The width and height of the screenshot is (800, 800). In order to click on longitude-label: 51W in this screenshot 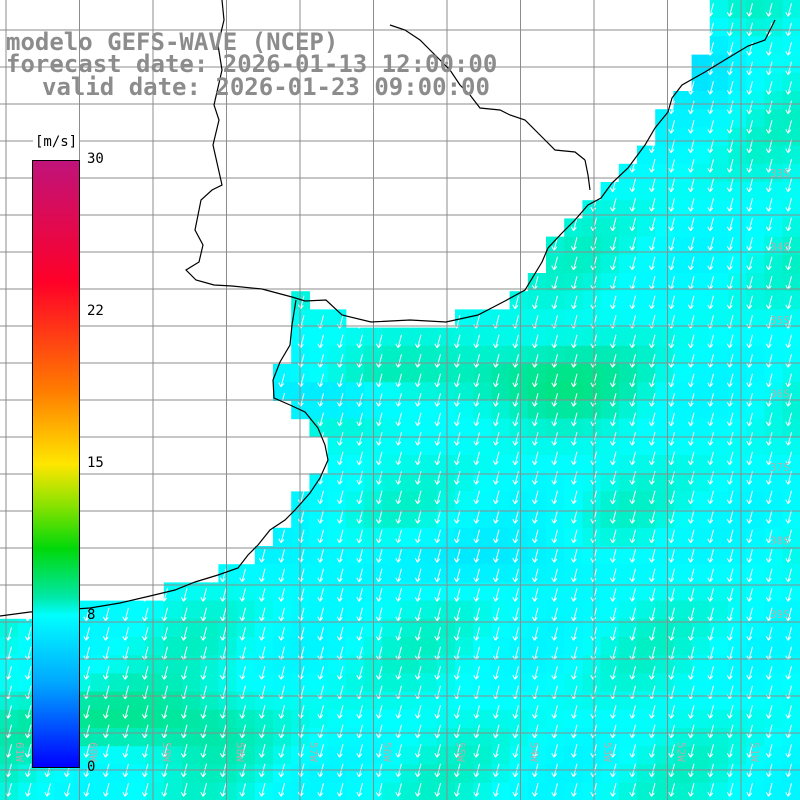, I will do `click(754, 752)`.